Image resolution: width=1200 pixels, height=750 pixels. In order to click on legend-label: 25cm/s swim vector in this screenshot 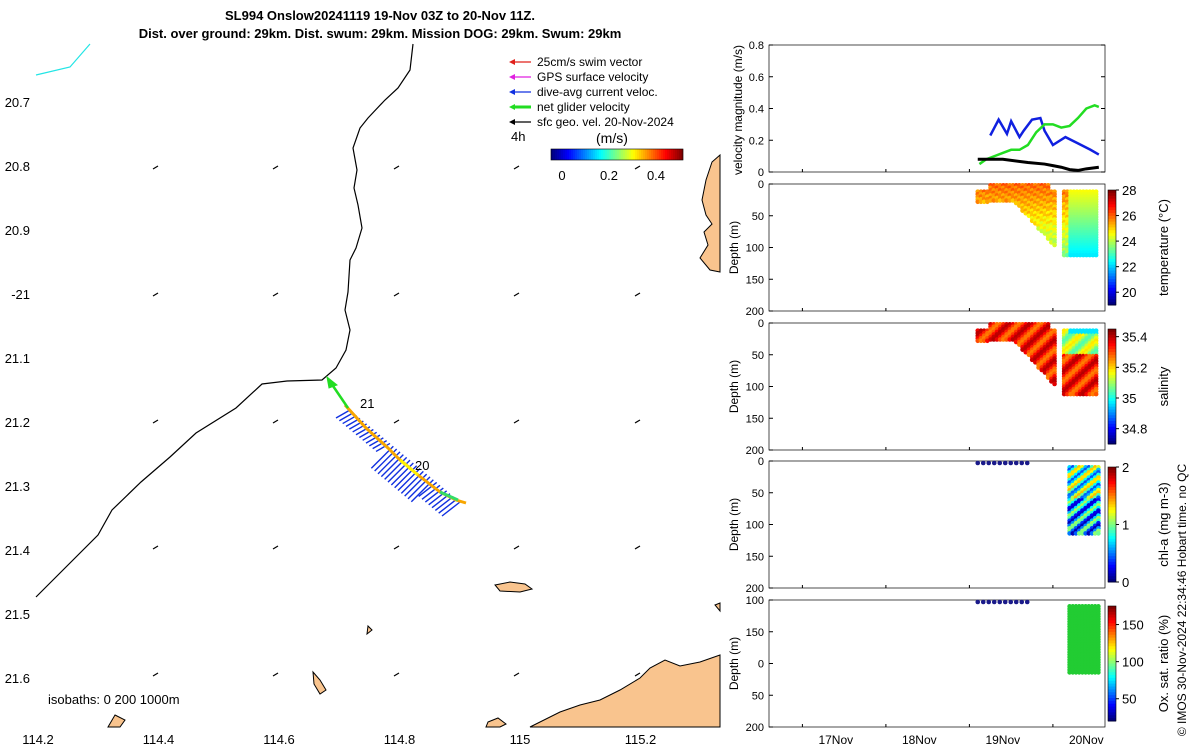, I will do `click(589, 62)`.